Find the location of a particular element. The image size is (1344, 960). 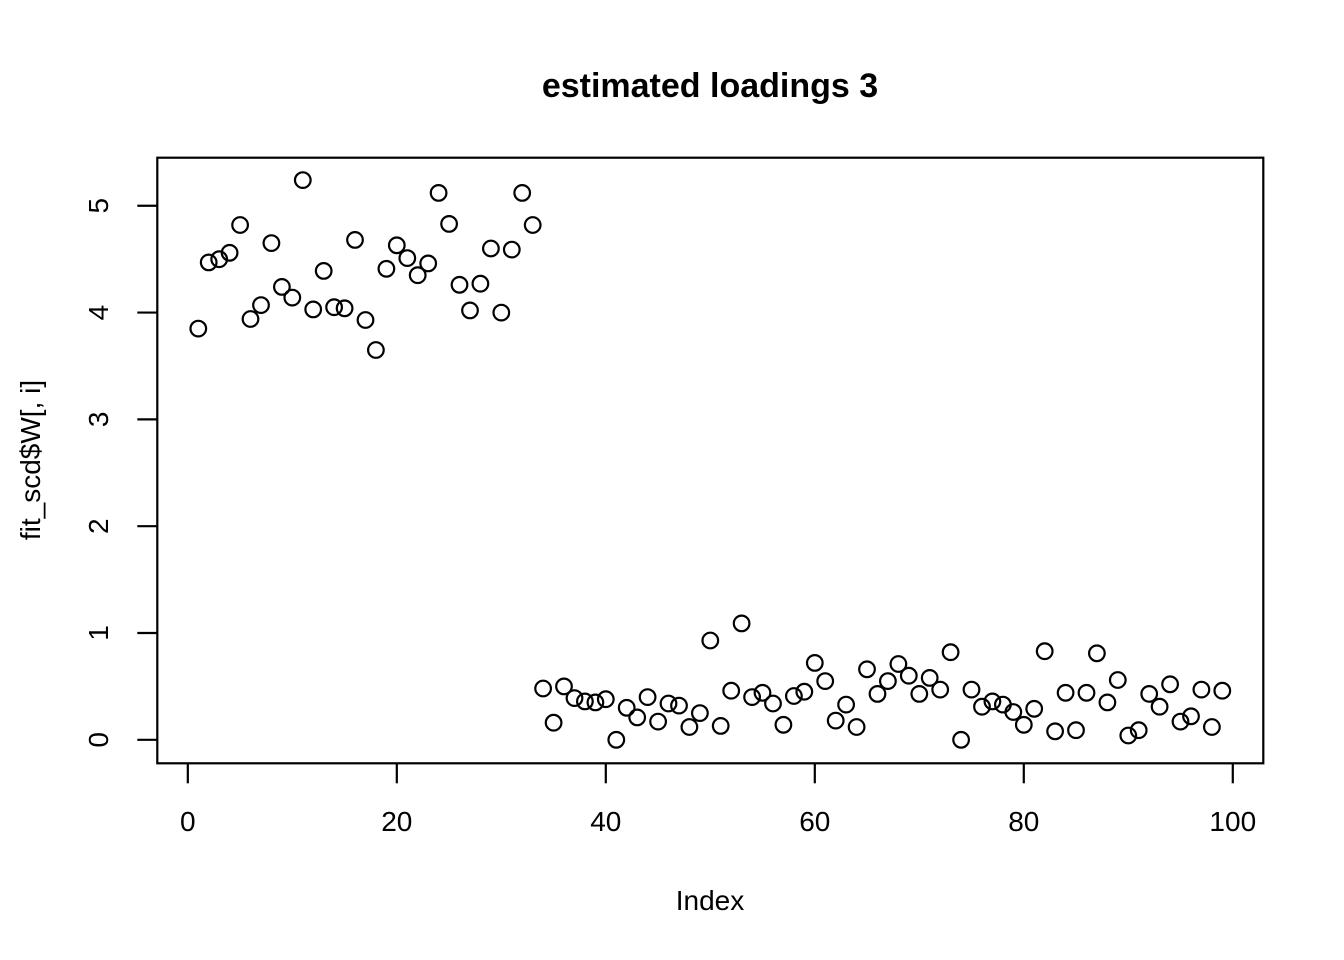

y-tick-label: 0 is located at coordinates (98, 740).